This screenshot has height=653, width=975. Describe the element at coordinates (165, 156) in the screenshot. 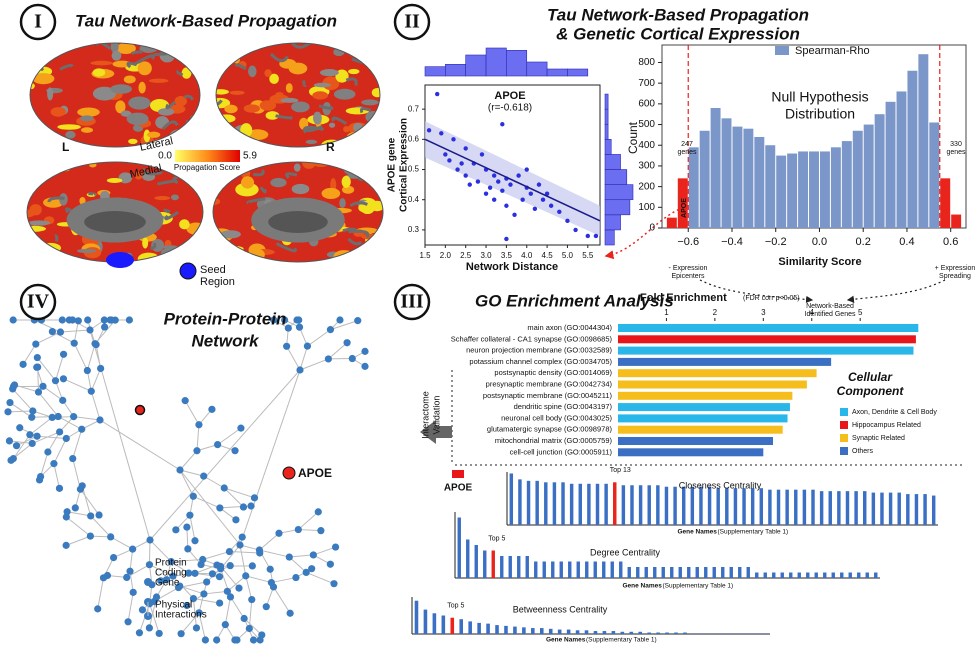

I see `colorbar-label: 0.0` at that location.